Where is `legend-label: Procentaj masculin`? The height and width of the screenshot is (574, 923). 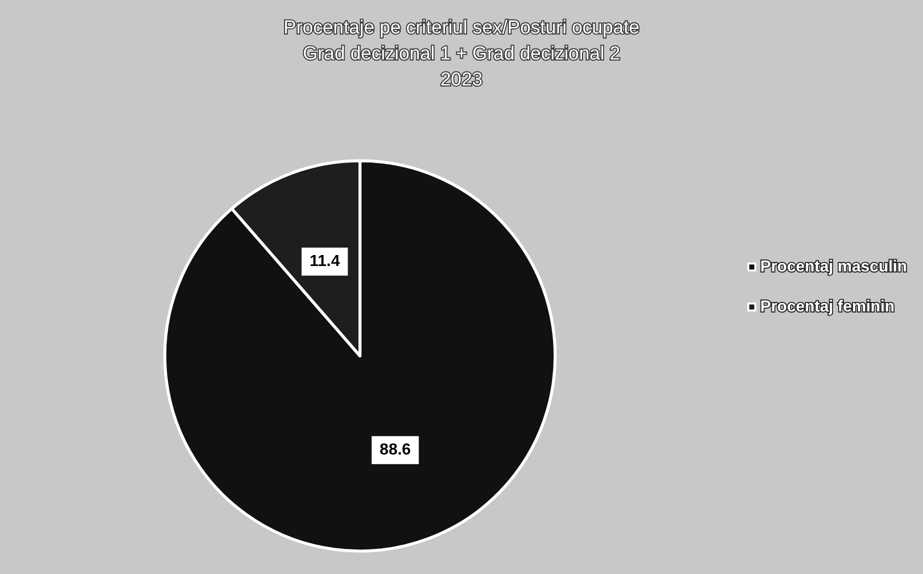 legend-label: Procentaj masculin is located at coordinates (833, 267).